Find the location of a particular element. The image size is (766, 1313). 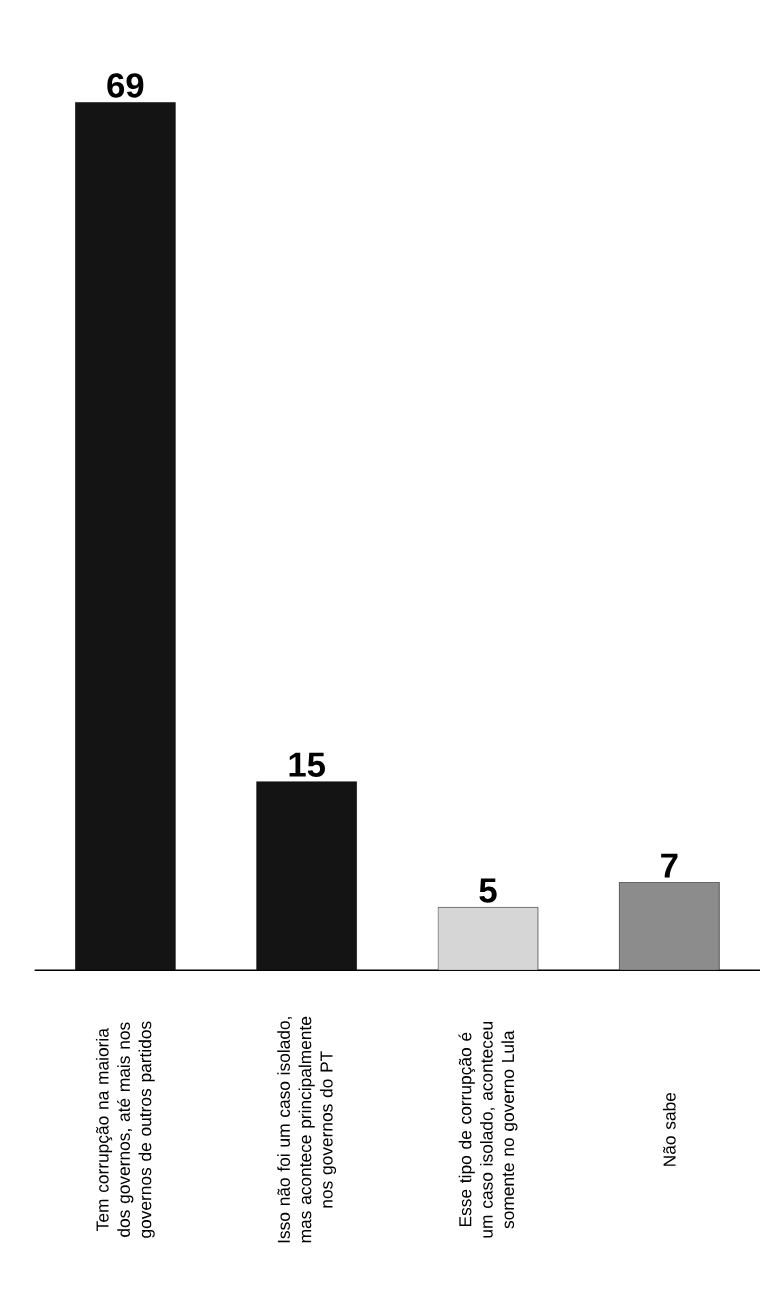

data-label: 5 is located at coordinates (488, 890).